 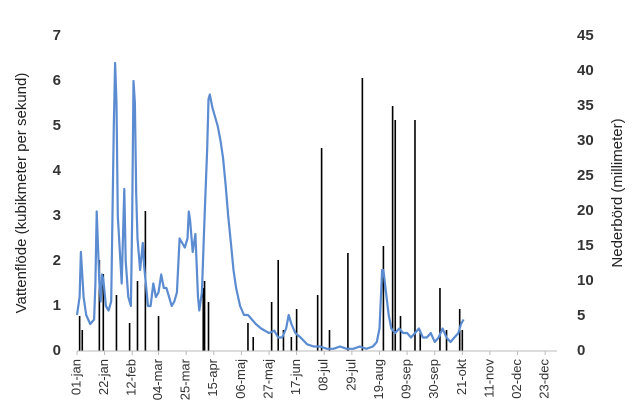 I want to click on y2-tick-label: 35, so click(x=585, y=105).